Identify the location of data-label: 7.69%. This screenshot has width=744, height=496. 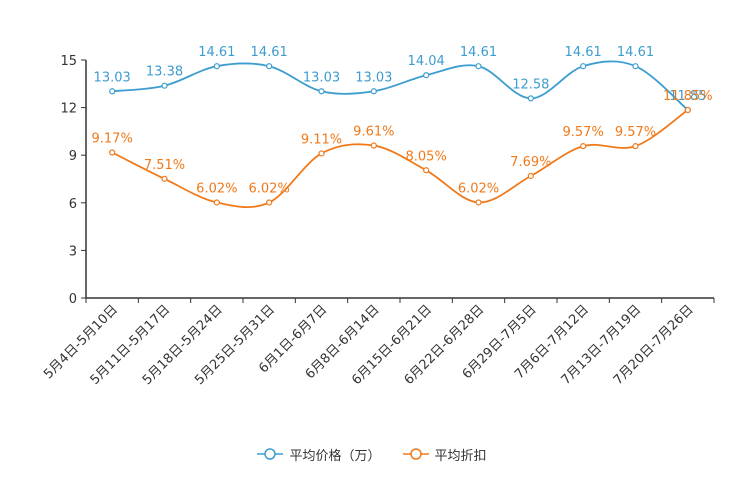
(530, 162).